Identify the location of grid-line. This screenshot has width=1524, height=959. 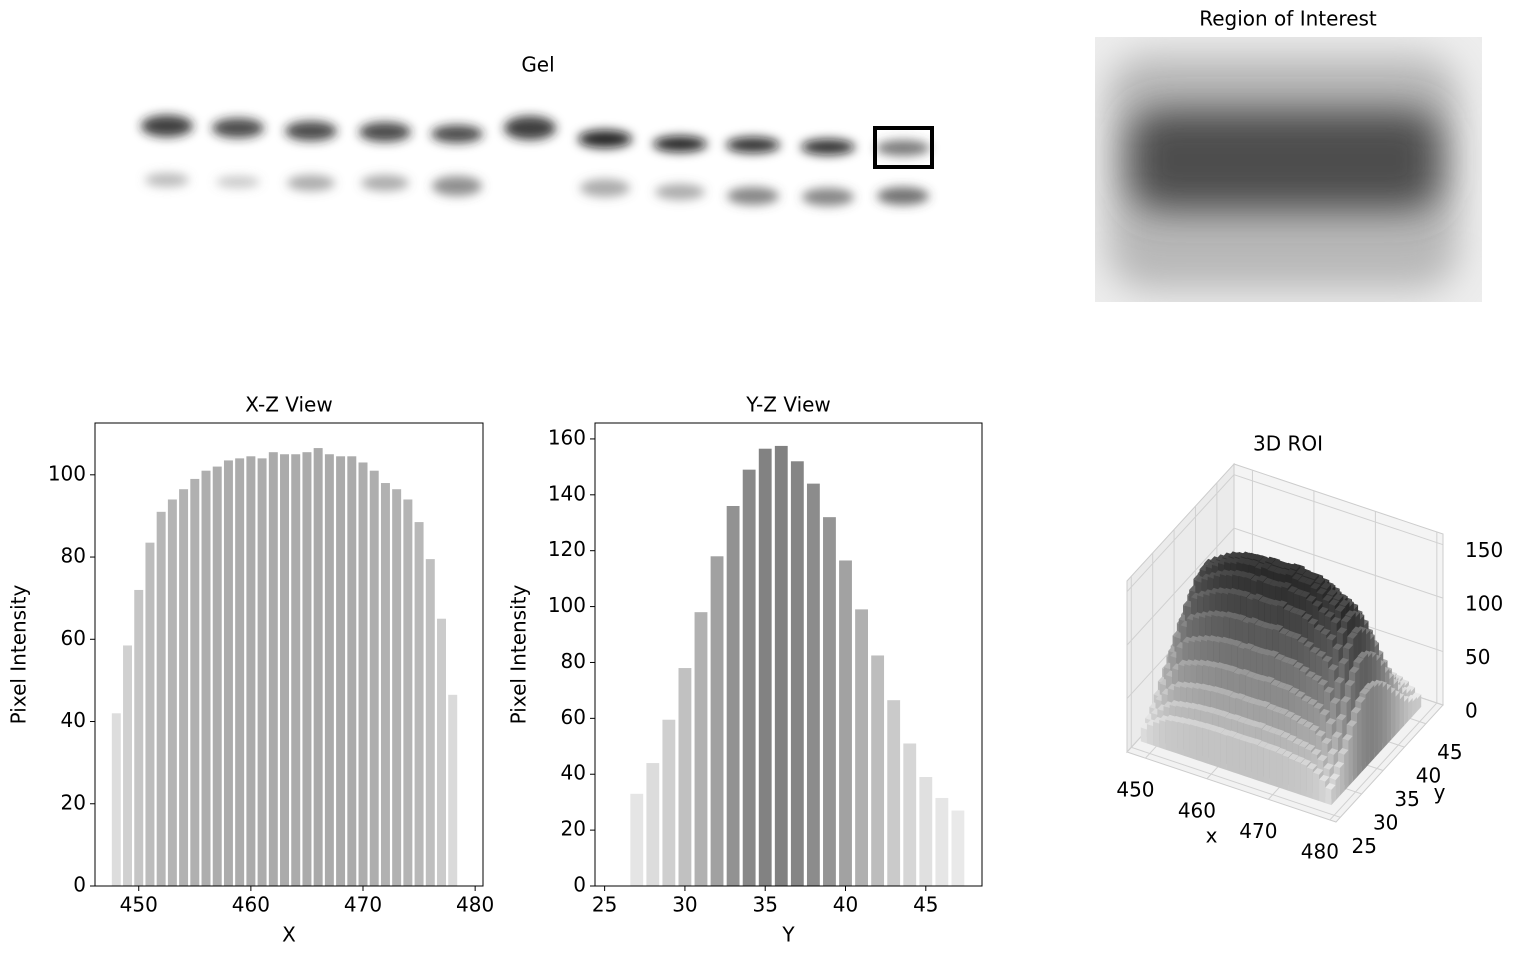
(1383, 761).